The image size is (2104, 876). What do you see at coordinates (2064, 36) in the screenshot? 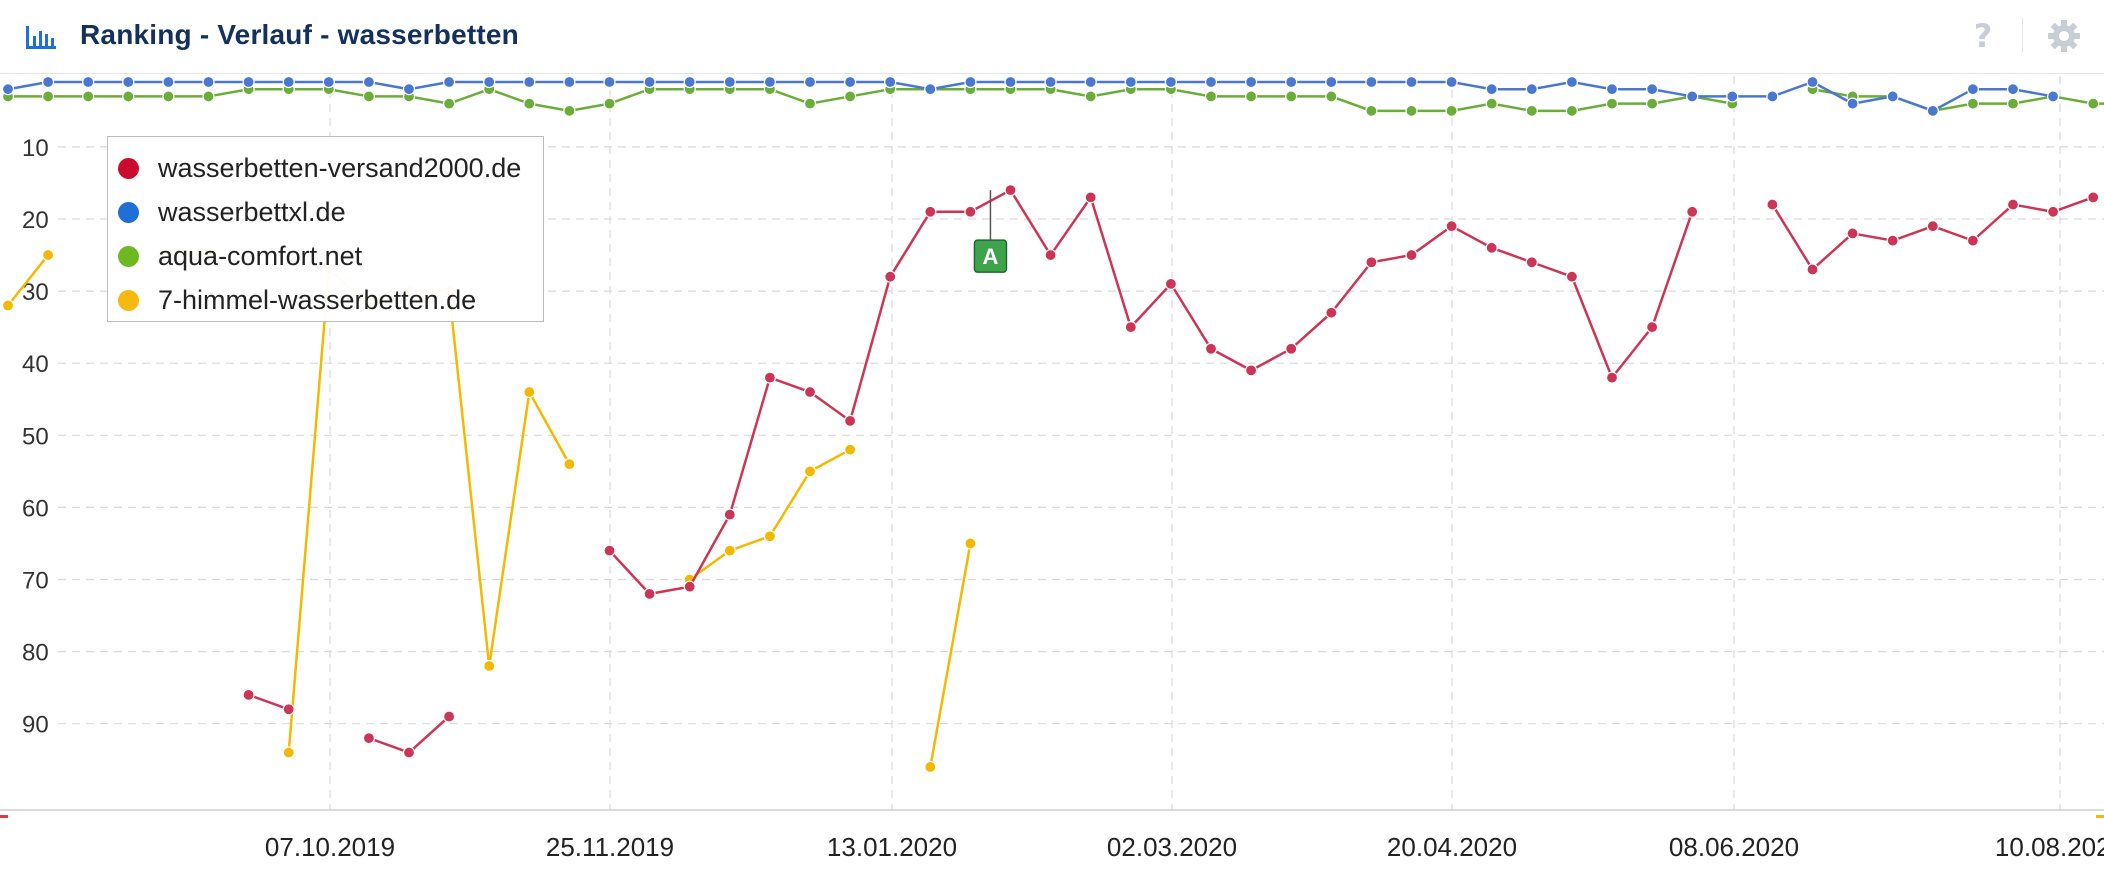
I see `gear-icon` at bounding box center [2064, 36].